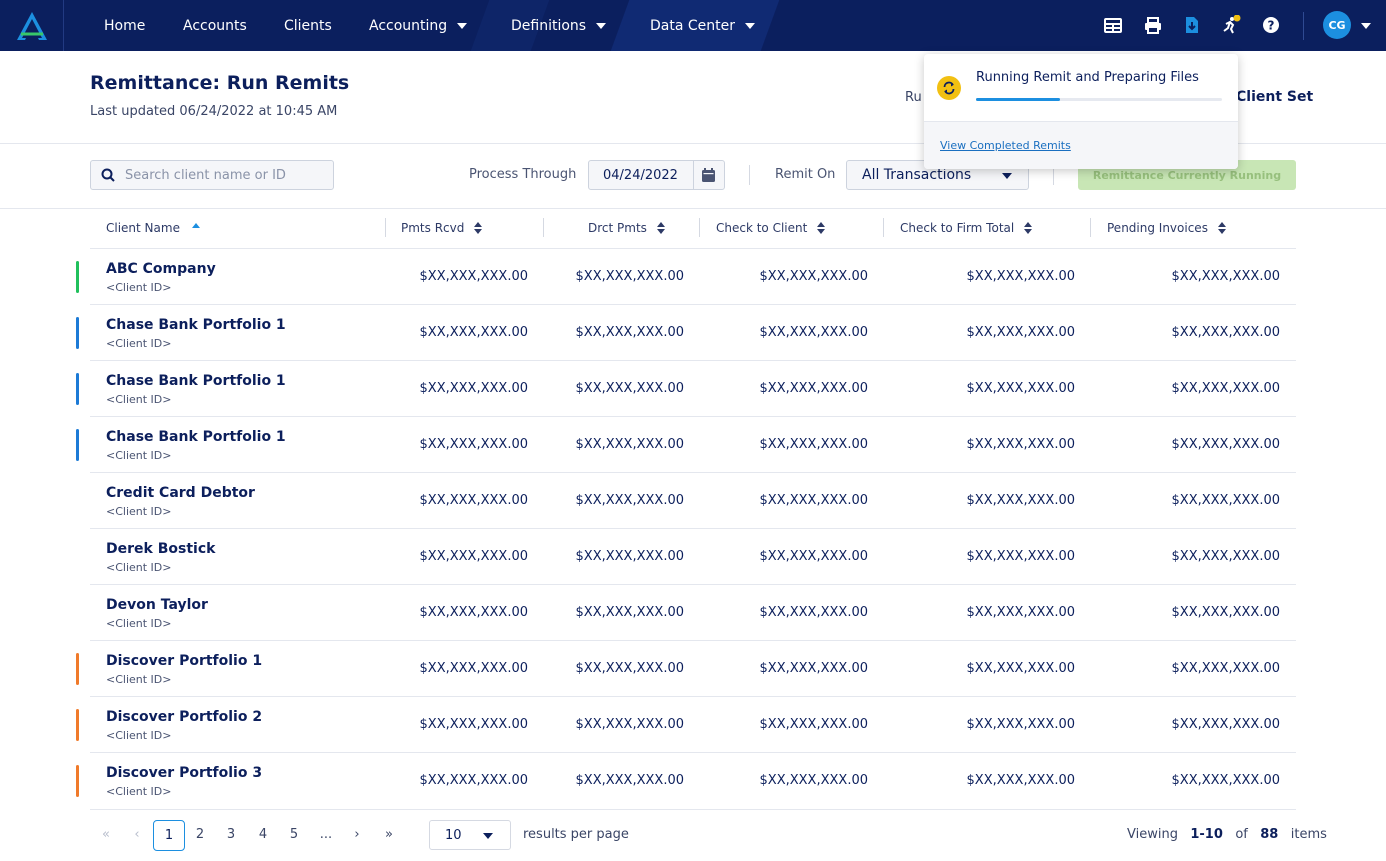 The height and width of the screenshot is (861, 1386). Describe the element at coordinates (137, 834) in the screenshot. I see `prev-page-button: ‹` at that location.